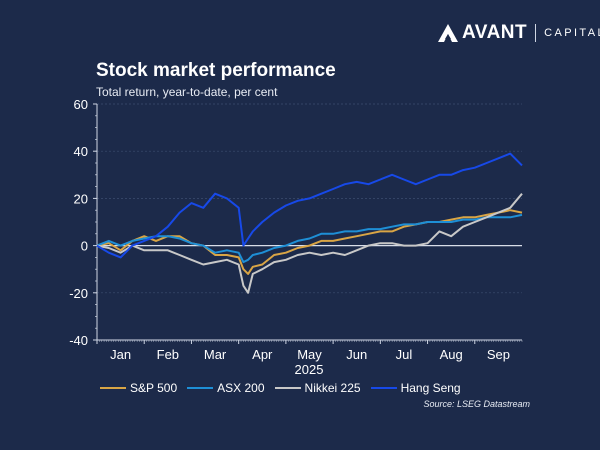  What do you see at coordinates (356, 354) in the screenshot?
I see `x-tick-label: Jun` at bounding box center [356, 354].